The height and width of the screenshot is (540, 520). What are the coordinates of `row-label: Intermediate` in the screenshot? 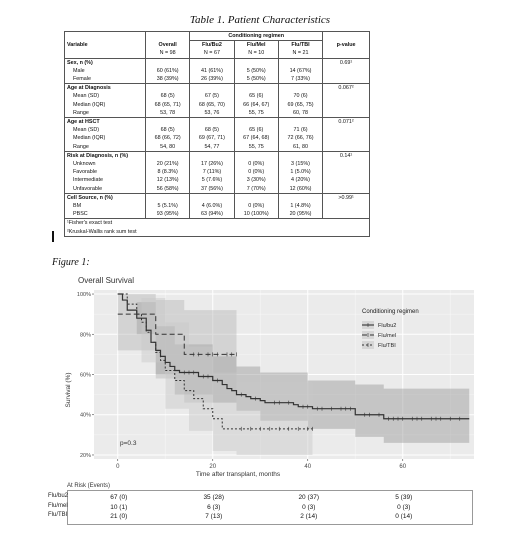 It's located at (106, 180).